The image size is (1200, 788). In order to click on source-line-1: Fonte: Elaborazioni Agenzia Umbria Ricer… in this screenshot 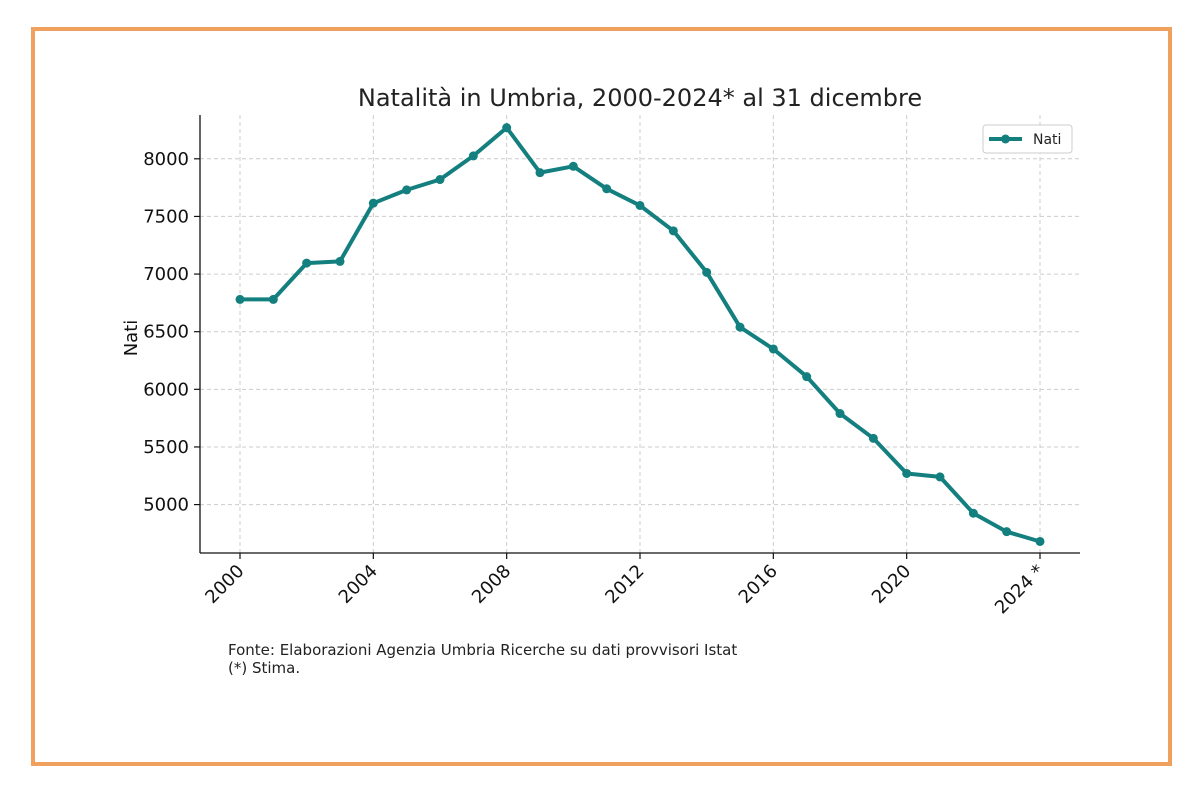, I will do `click(482, 650)`.